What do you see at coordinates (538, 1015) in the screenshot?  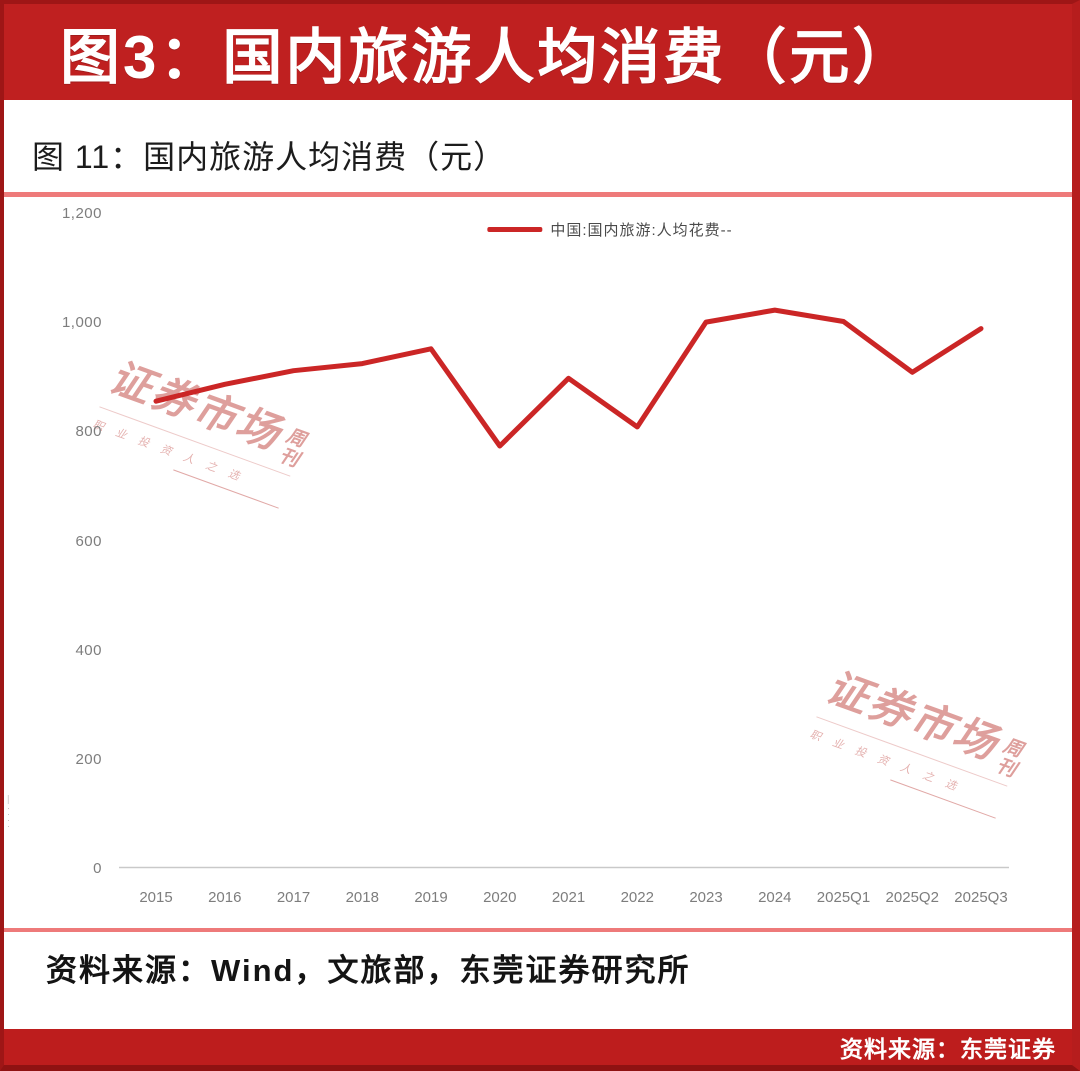 I see `spacer` at bounding box center [538, 1015].